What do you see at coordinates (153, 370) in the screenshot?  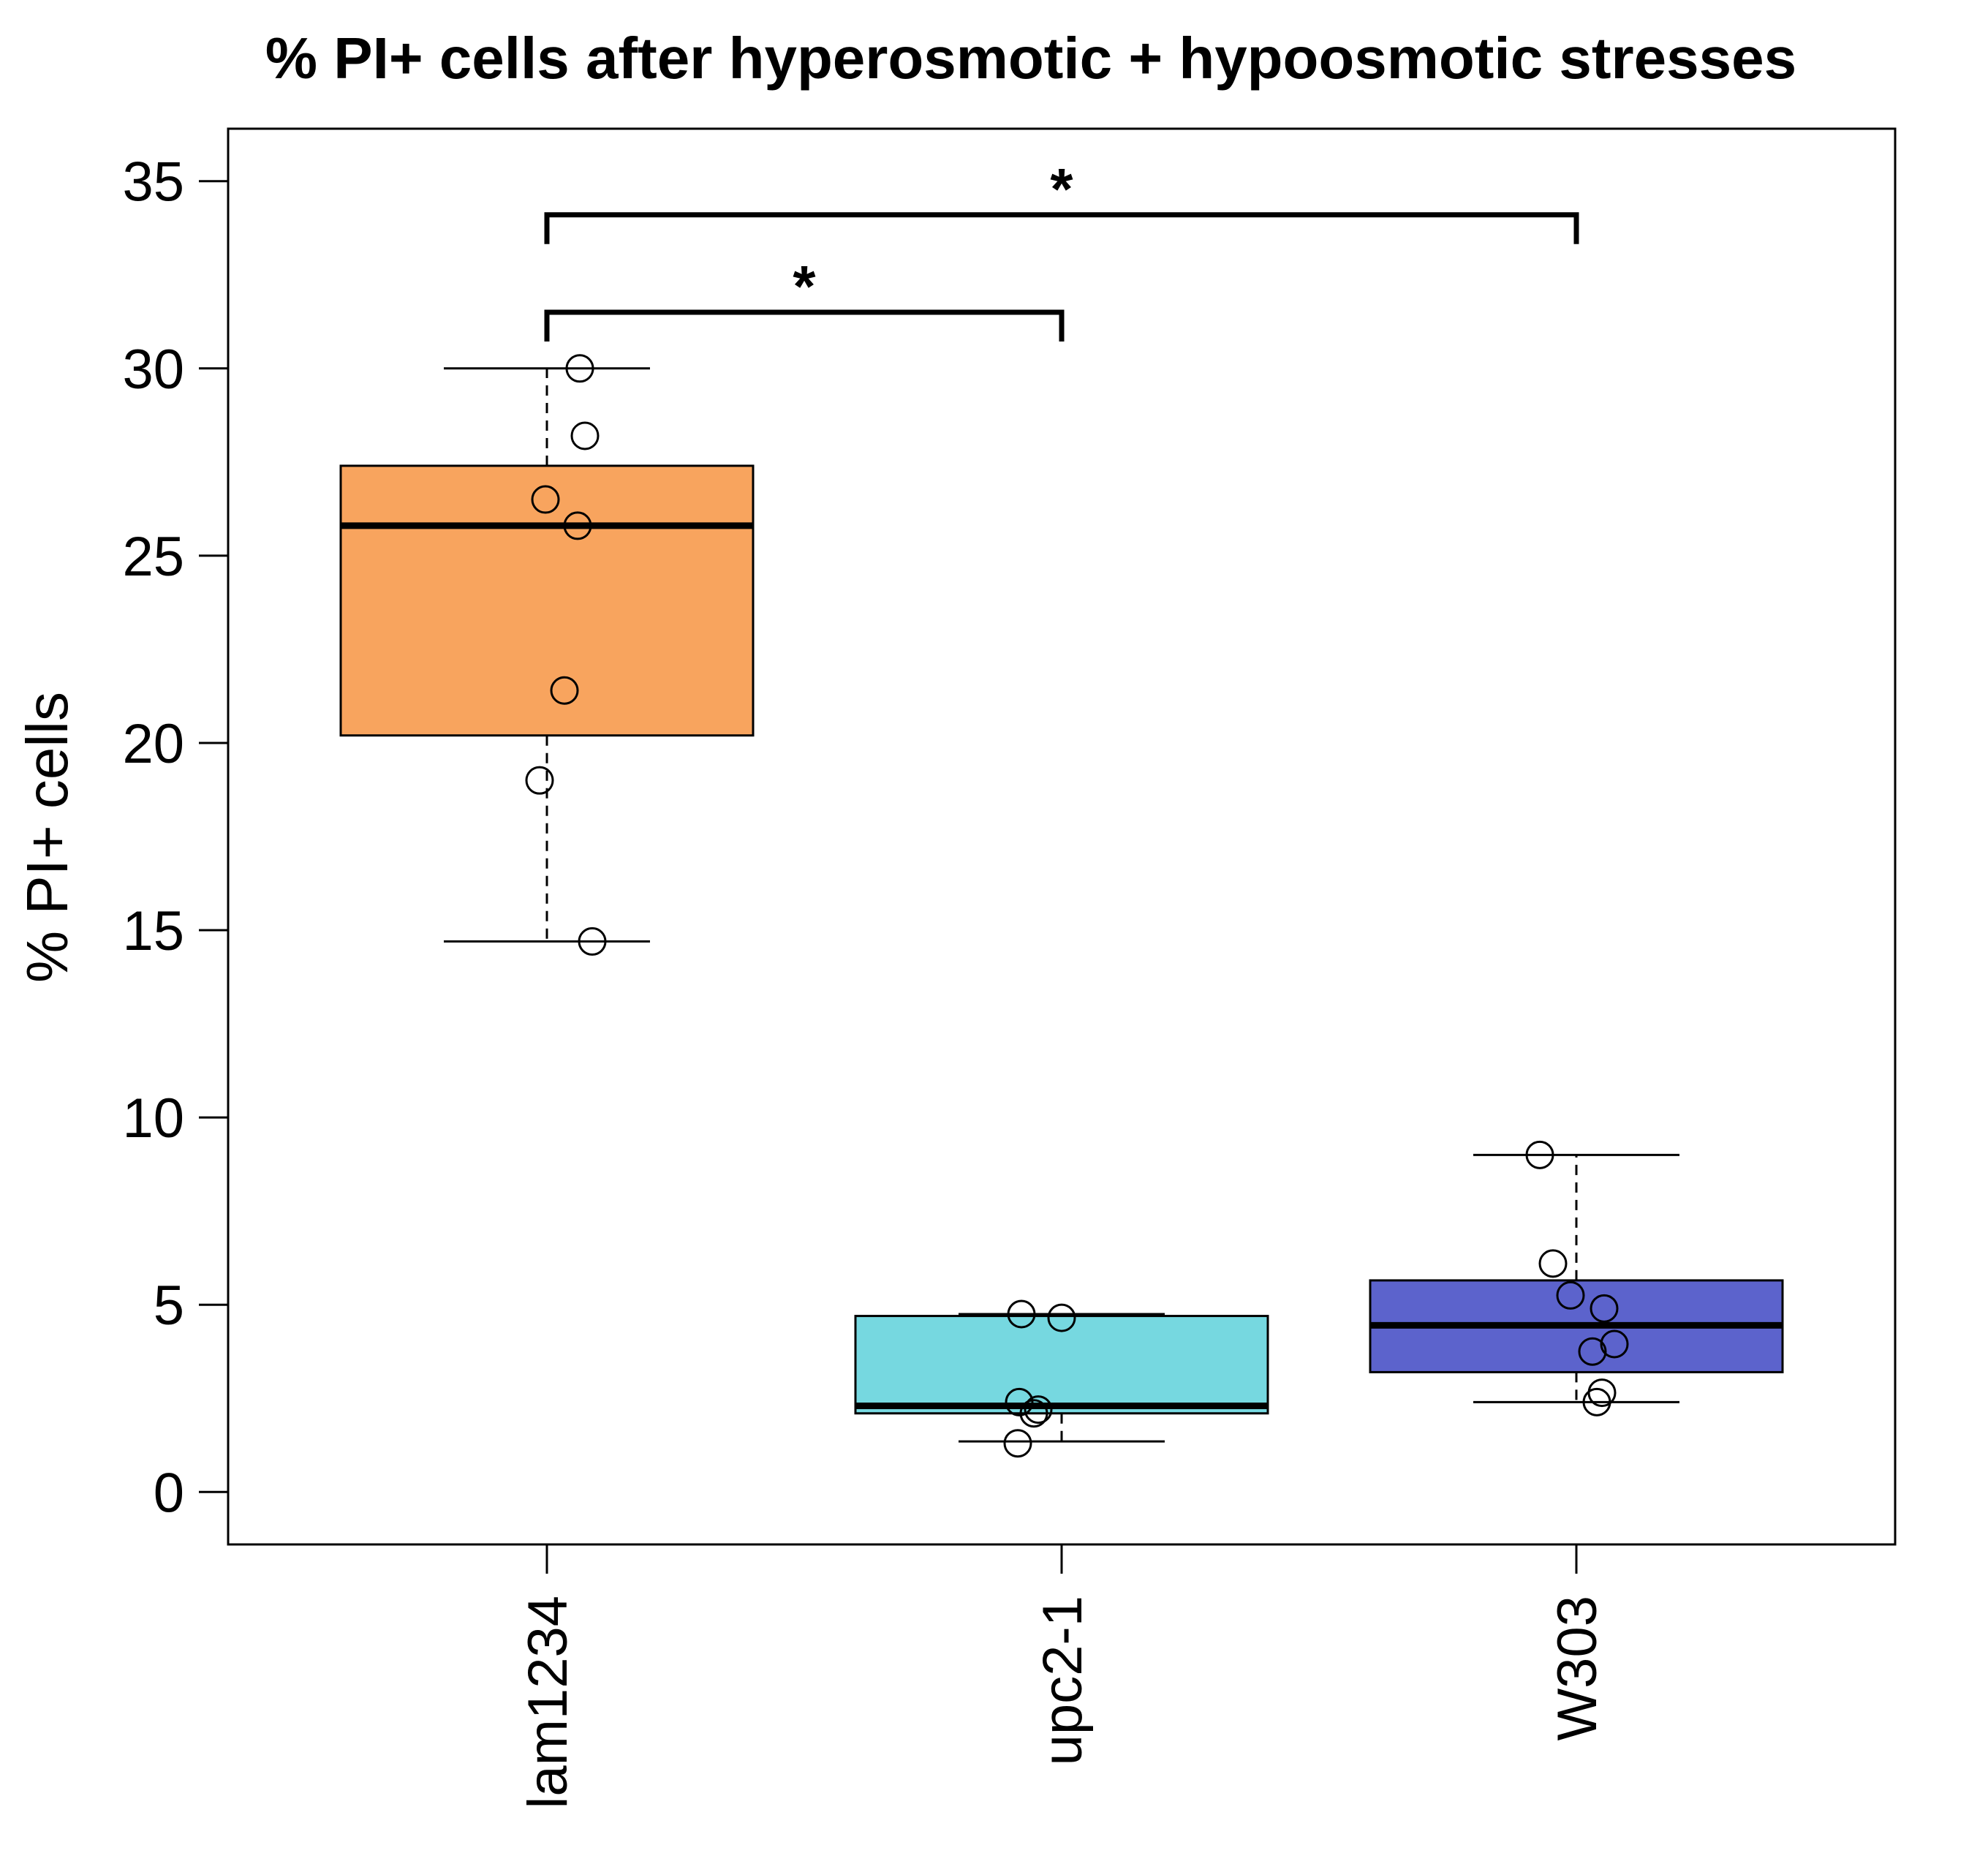 I see `y-tick-label: 30` at bounding box center [153, 370].